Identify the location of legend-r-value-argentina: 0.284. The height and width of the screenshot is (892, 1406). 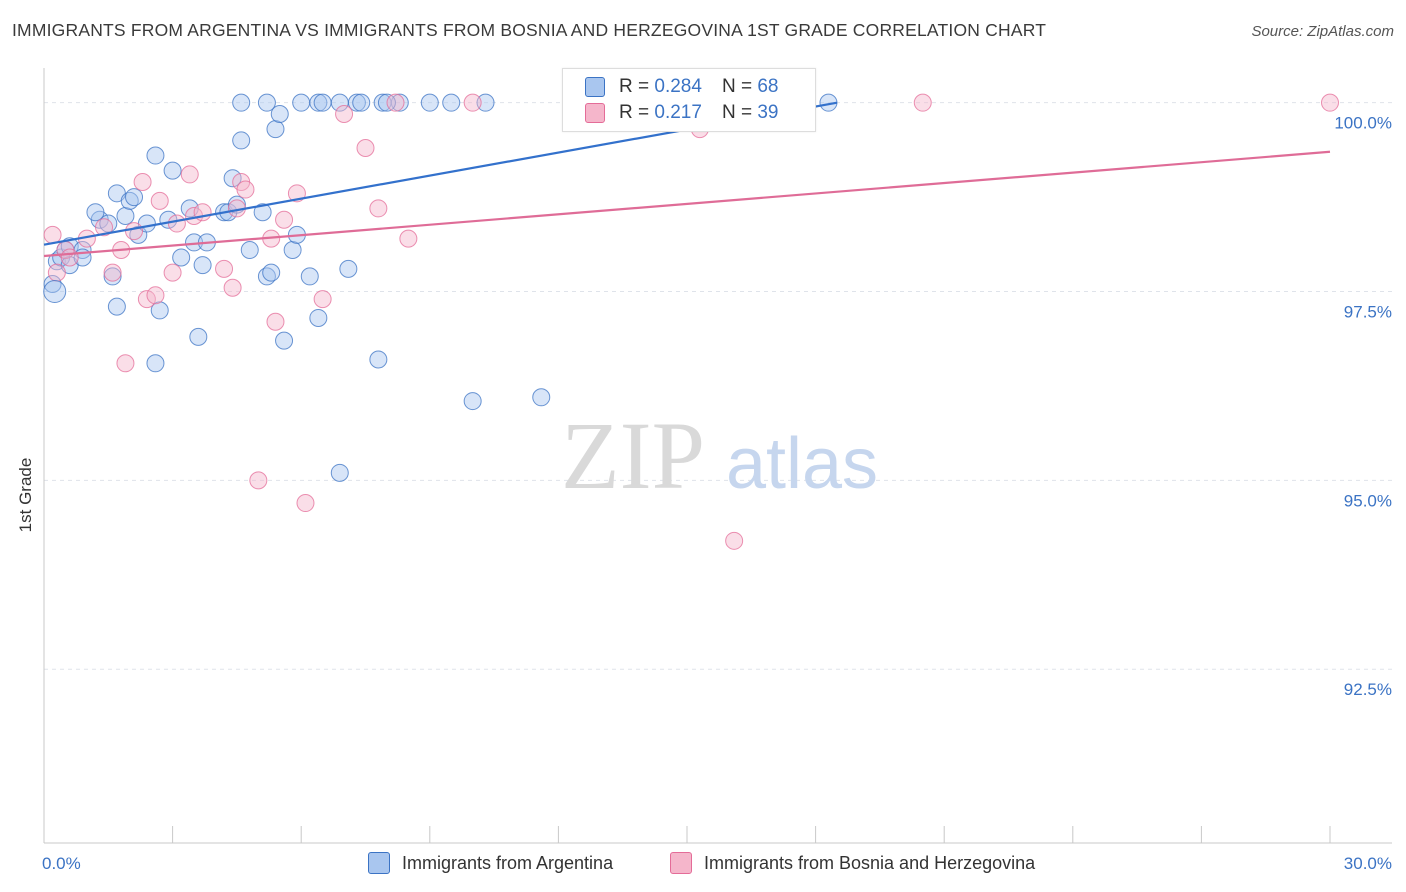
(678, 86).